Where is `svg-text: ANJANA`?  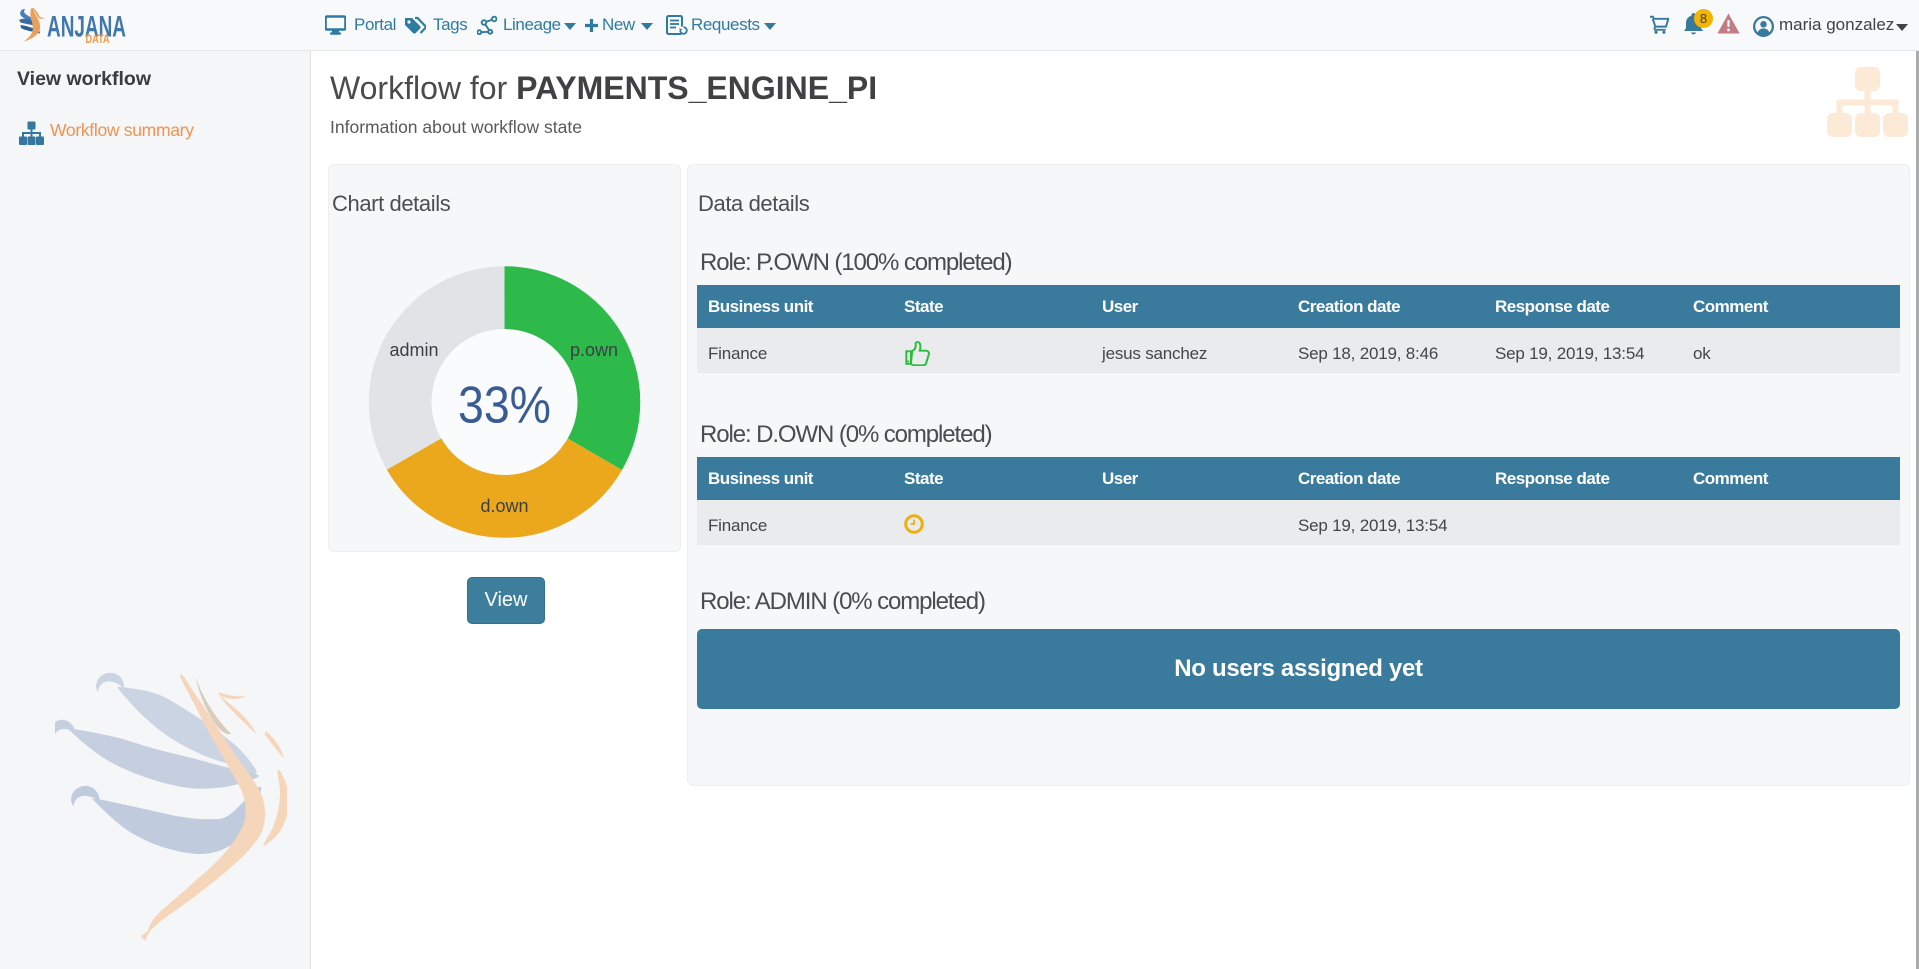
svg-text: ANJANA is located at coordinates (86, 27).